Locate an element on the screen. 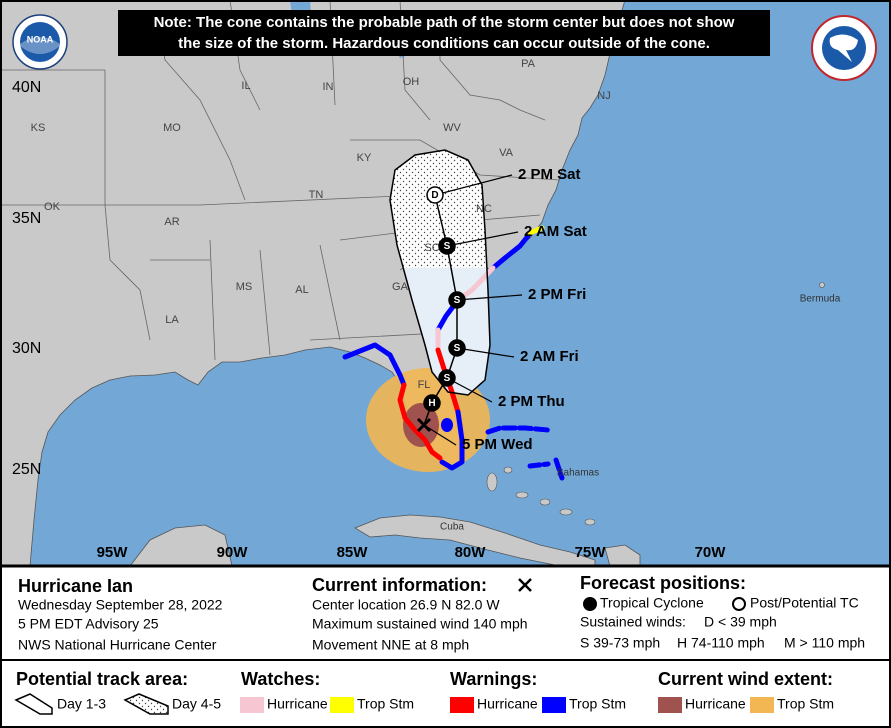 This screenshot has height=728, width=891. state-label: SC is located at coordinates (431, 248).